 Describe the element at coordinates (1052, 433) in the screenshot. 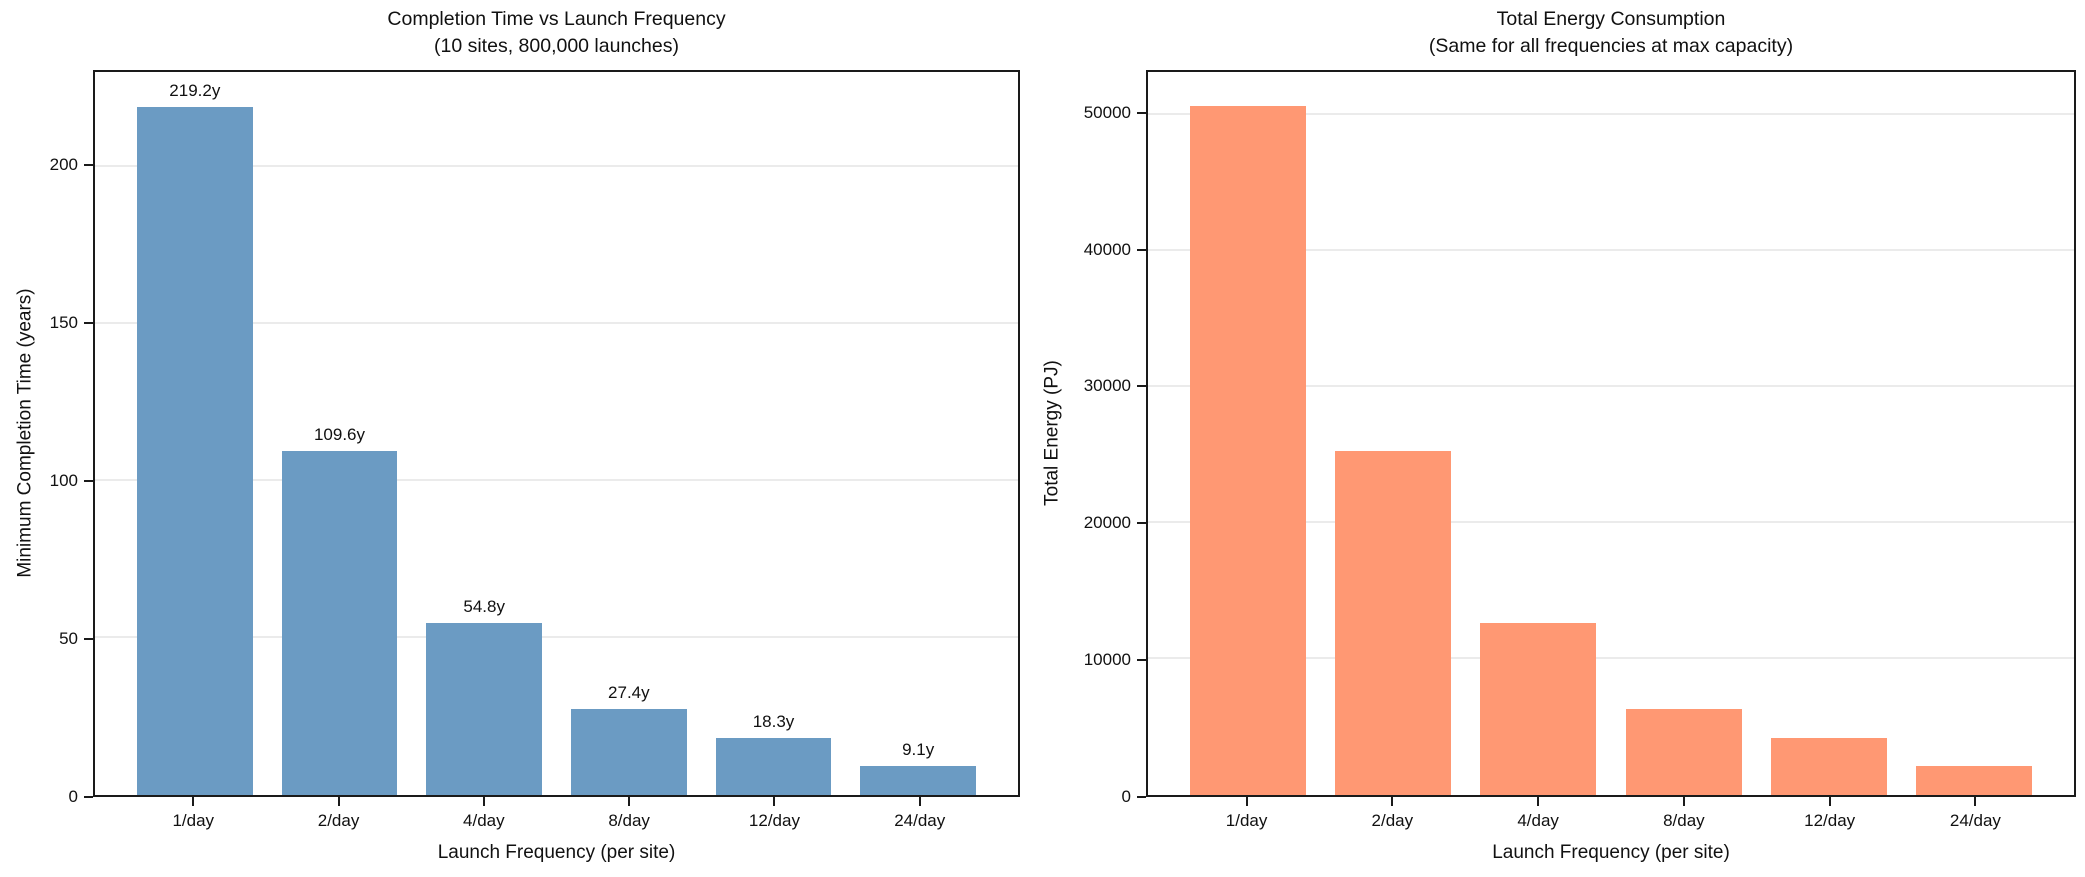

I see `y-axis-label: Total Energy (PJ)` at that location.